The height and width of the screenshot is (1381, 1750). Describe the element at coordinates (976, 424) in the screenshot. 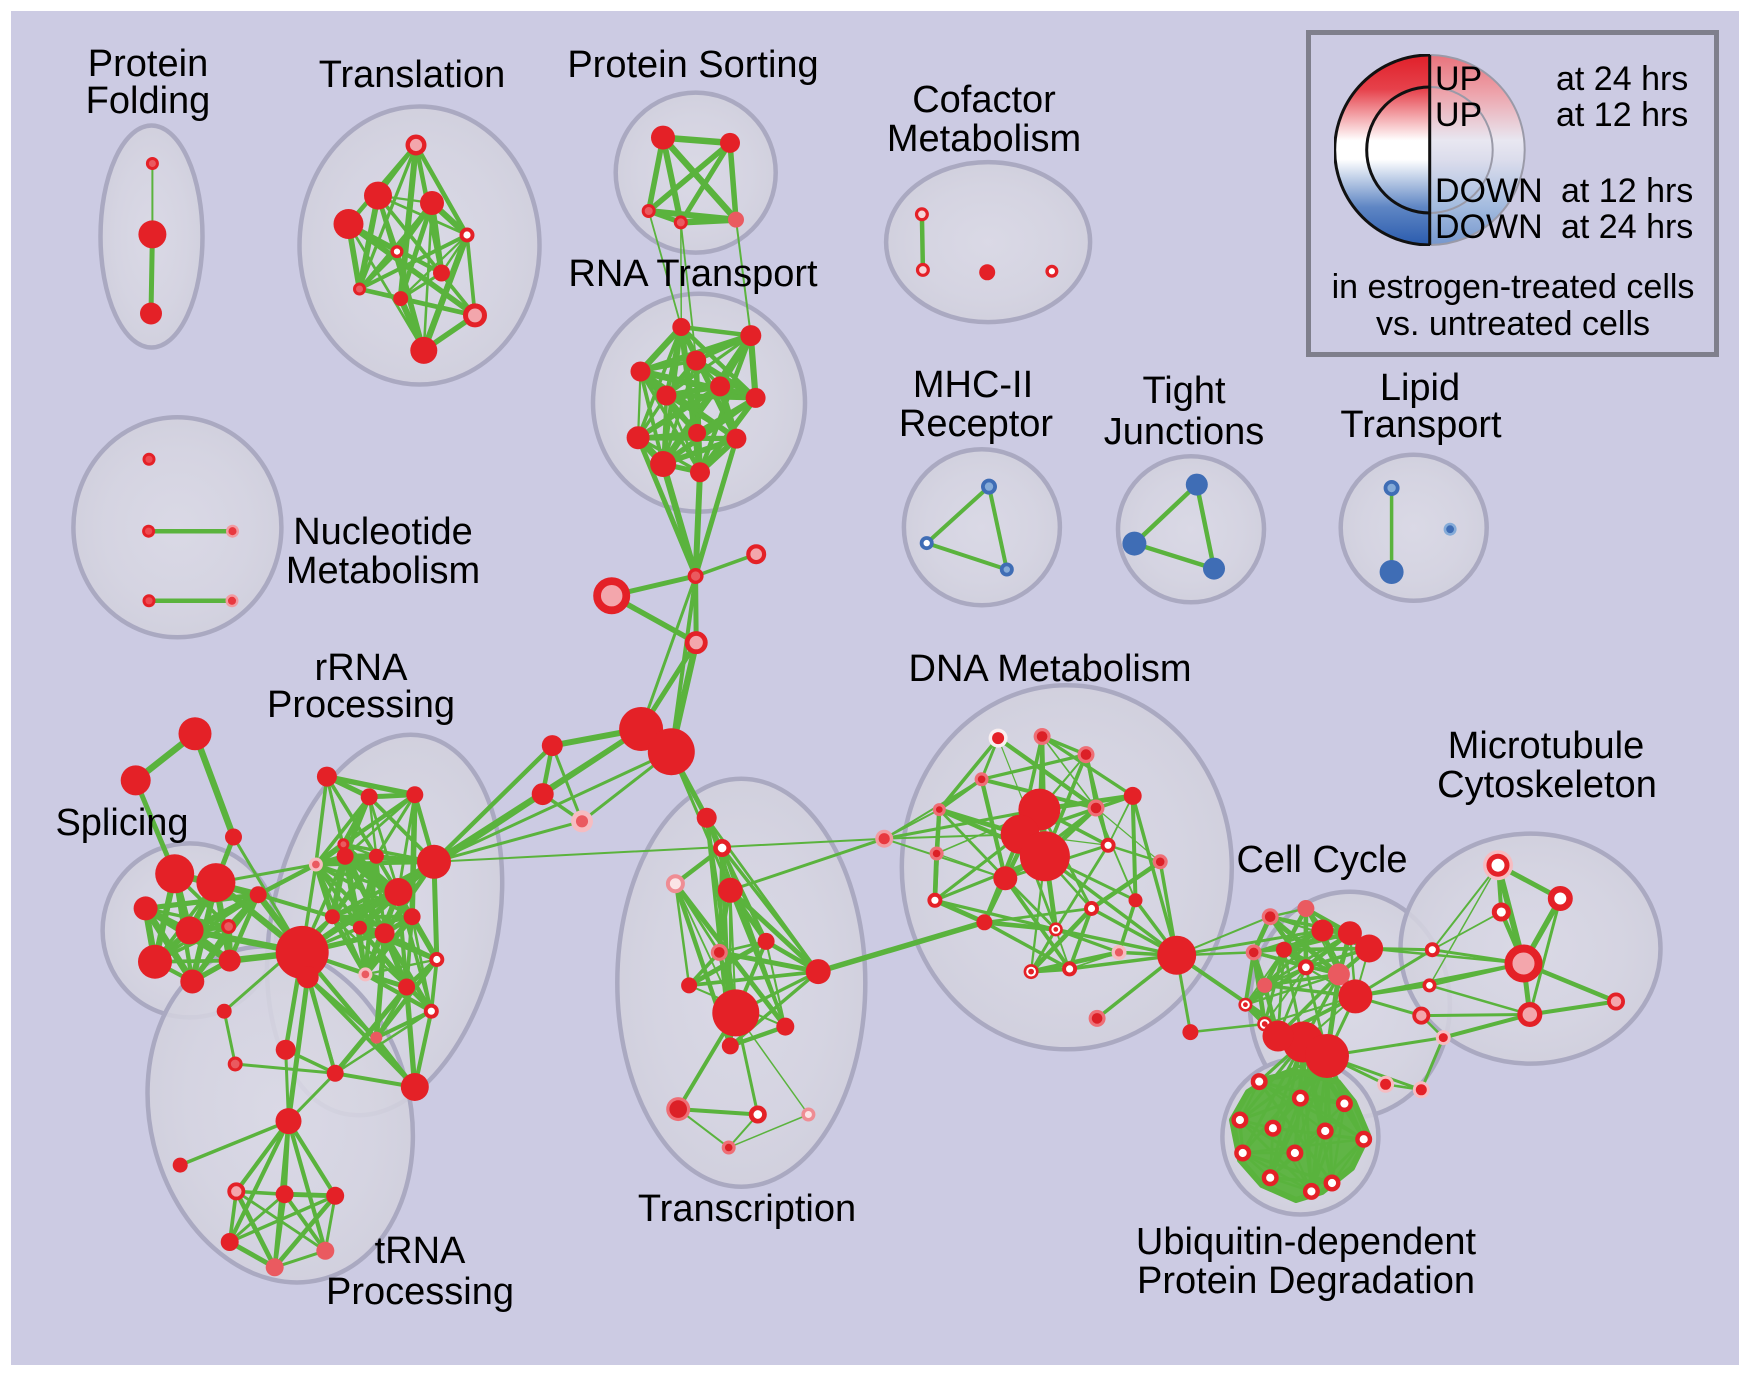

I see `svg-text: Receptor` at that location.